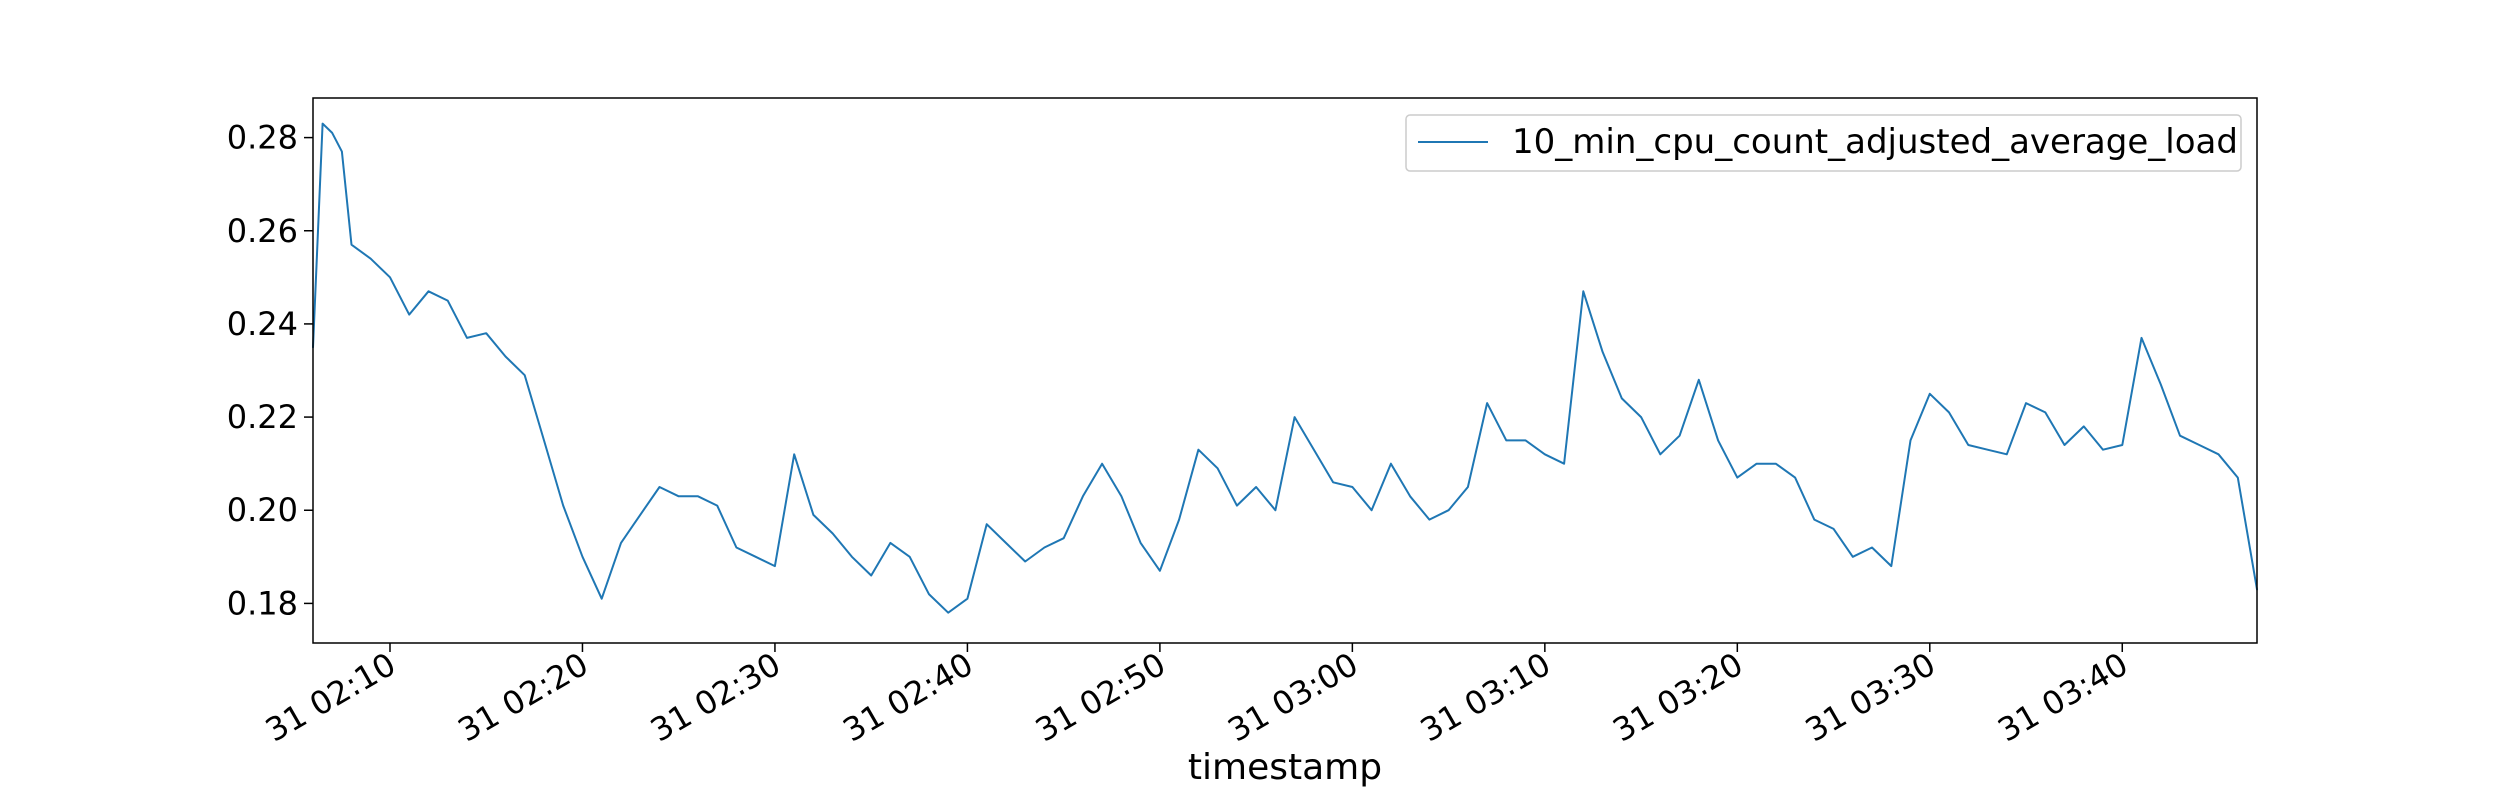 This screenshot has width=2500, height=800. Describe the element at coordinates (1285, 767) in the screenshot. I see `x-axis-label: timestamp` at that location.